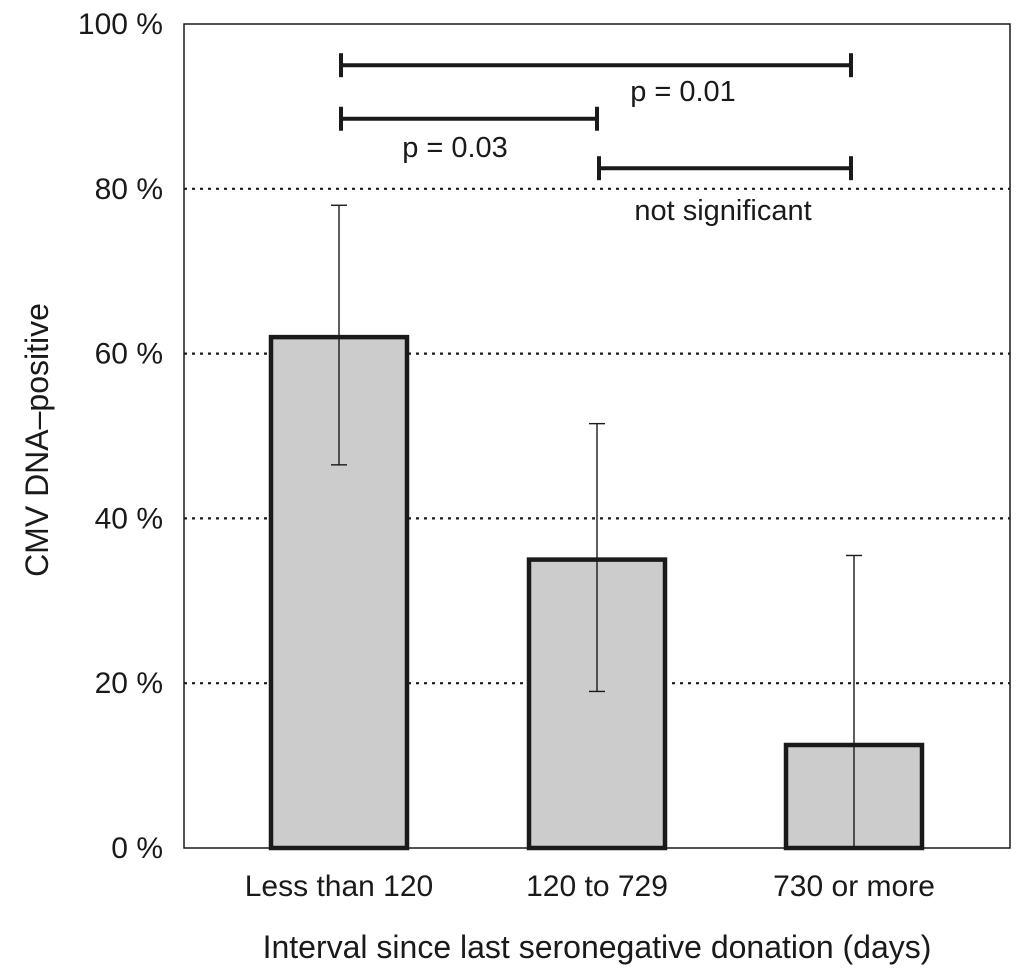 The width and height of the screenshot is (1029, 971). I want to click on x-category-label: Less than 120, so click(339, 886).